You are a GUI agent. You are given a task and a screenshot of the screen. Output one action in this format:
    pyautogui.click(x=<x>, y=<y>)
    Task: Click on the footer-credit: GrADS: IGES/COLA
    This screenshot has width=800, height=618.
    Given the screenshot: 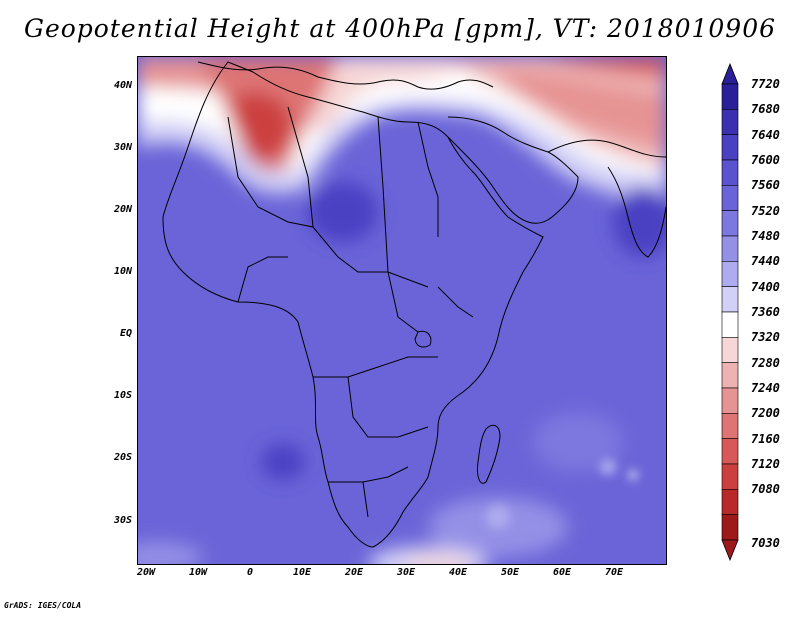 What is the action you would take?
    pyautogui.click(x=43, y=605)
    